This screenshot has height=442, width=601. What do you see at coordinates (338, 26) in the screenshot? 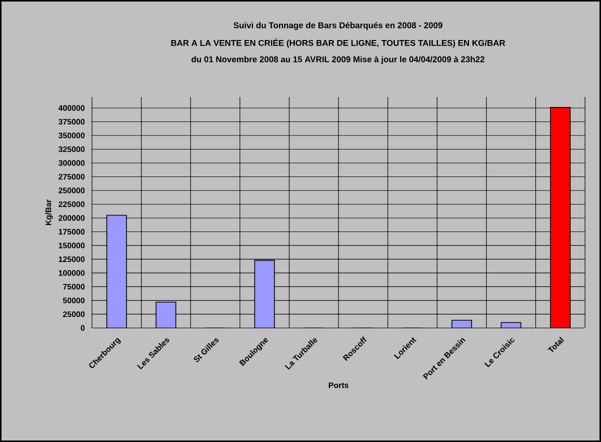
I see `chart-title: Suivi du Tonnage de Bars Débarqués en 2008 - 2009` at bounding box center [338, 26].